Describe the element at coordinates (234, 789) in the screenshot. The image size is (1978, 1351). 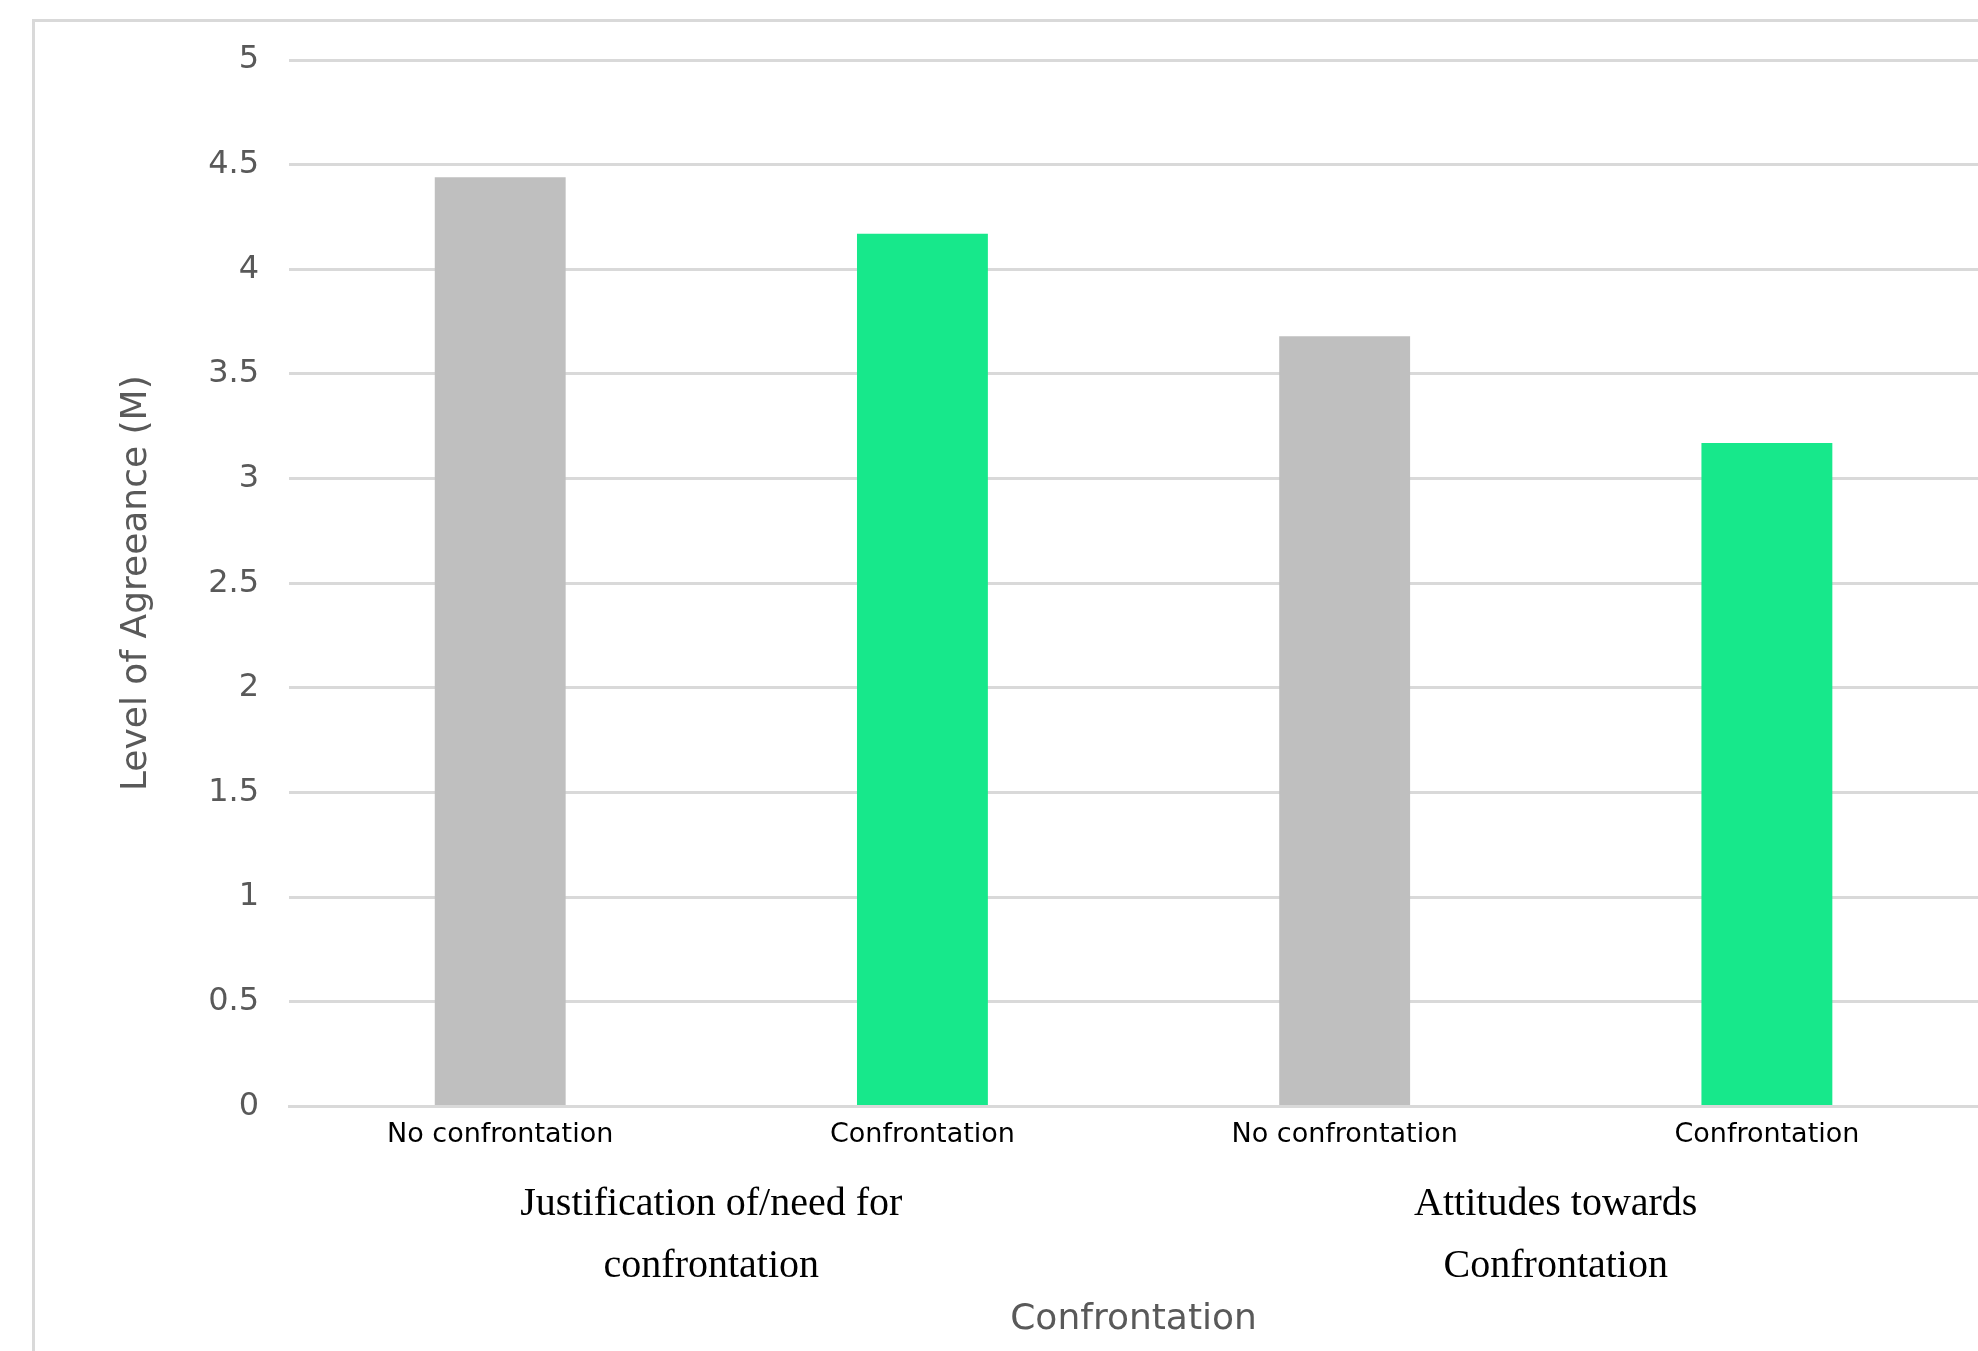
I see `y-tick-label: 1.5` at that location.